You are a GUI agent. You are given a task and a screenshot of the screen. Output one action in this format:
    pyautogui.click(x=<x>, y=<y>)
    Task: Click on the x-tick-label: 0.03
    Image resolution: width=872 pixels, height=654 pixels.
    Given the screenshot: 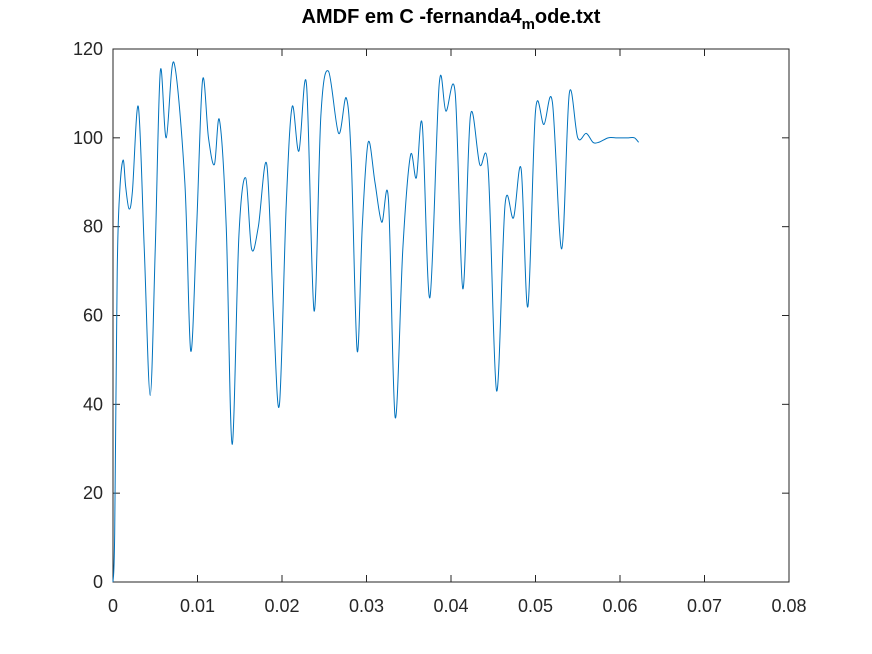 What is the action you would take?
    pyautogui.click(x=366, y=606)
    